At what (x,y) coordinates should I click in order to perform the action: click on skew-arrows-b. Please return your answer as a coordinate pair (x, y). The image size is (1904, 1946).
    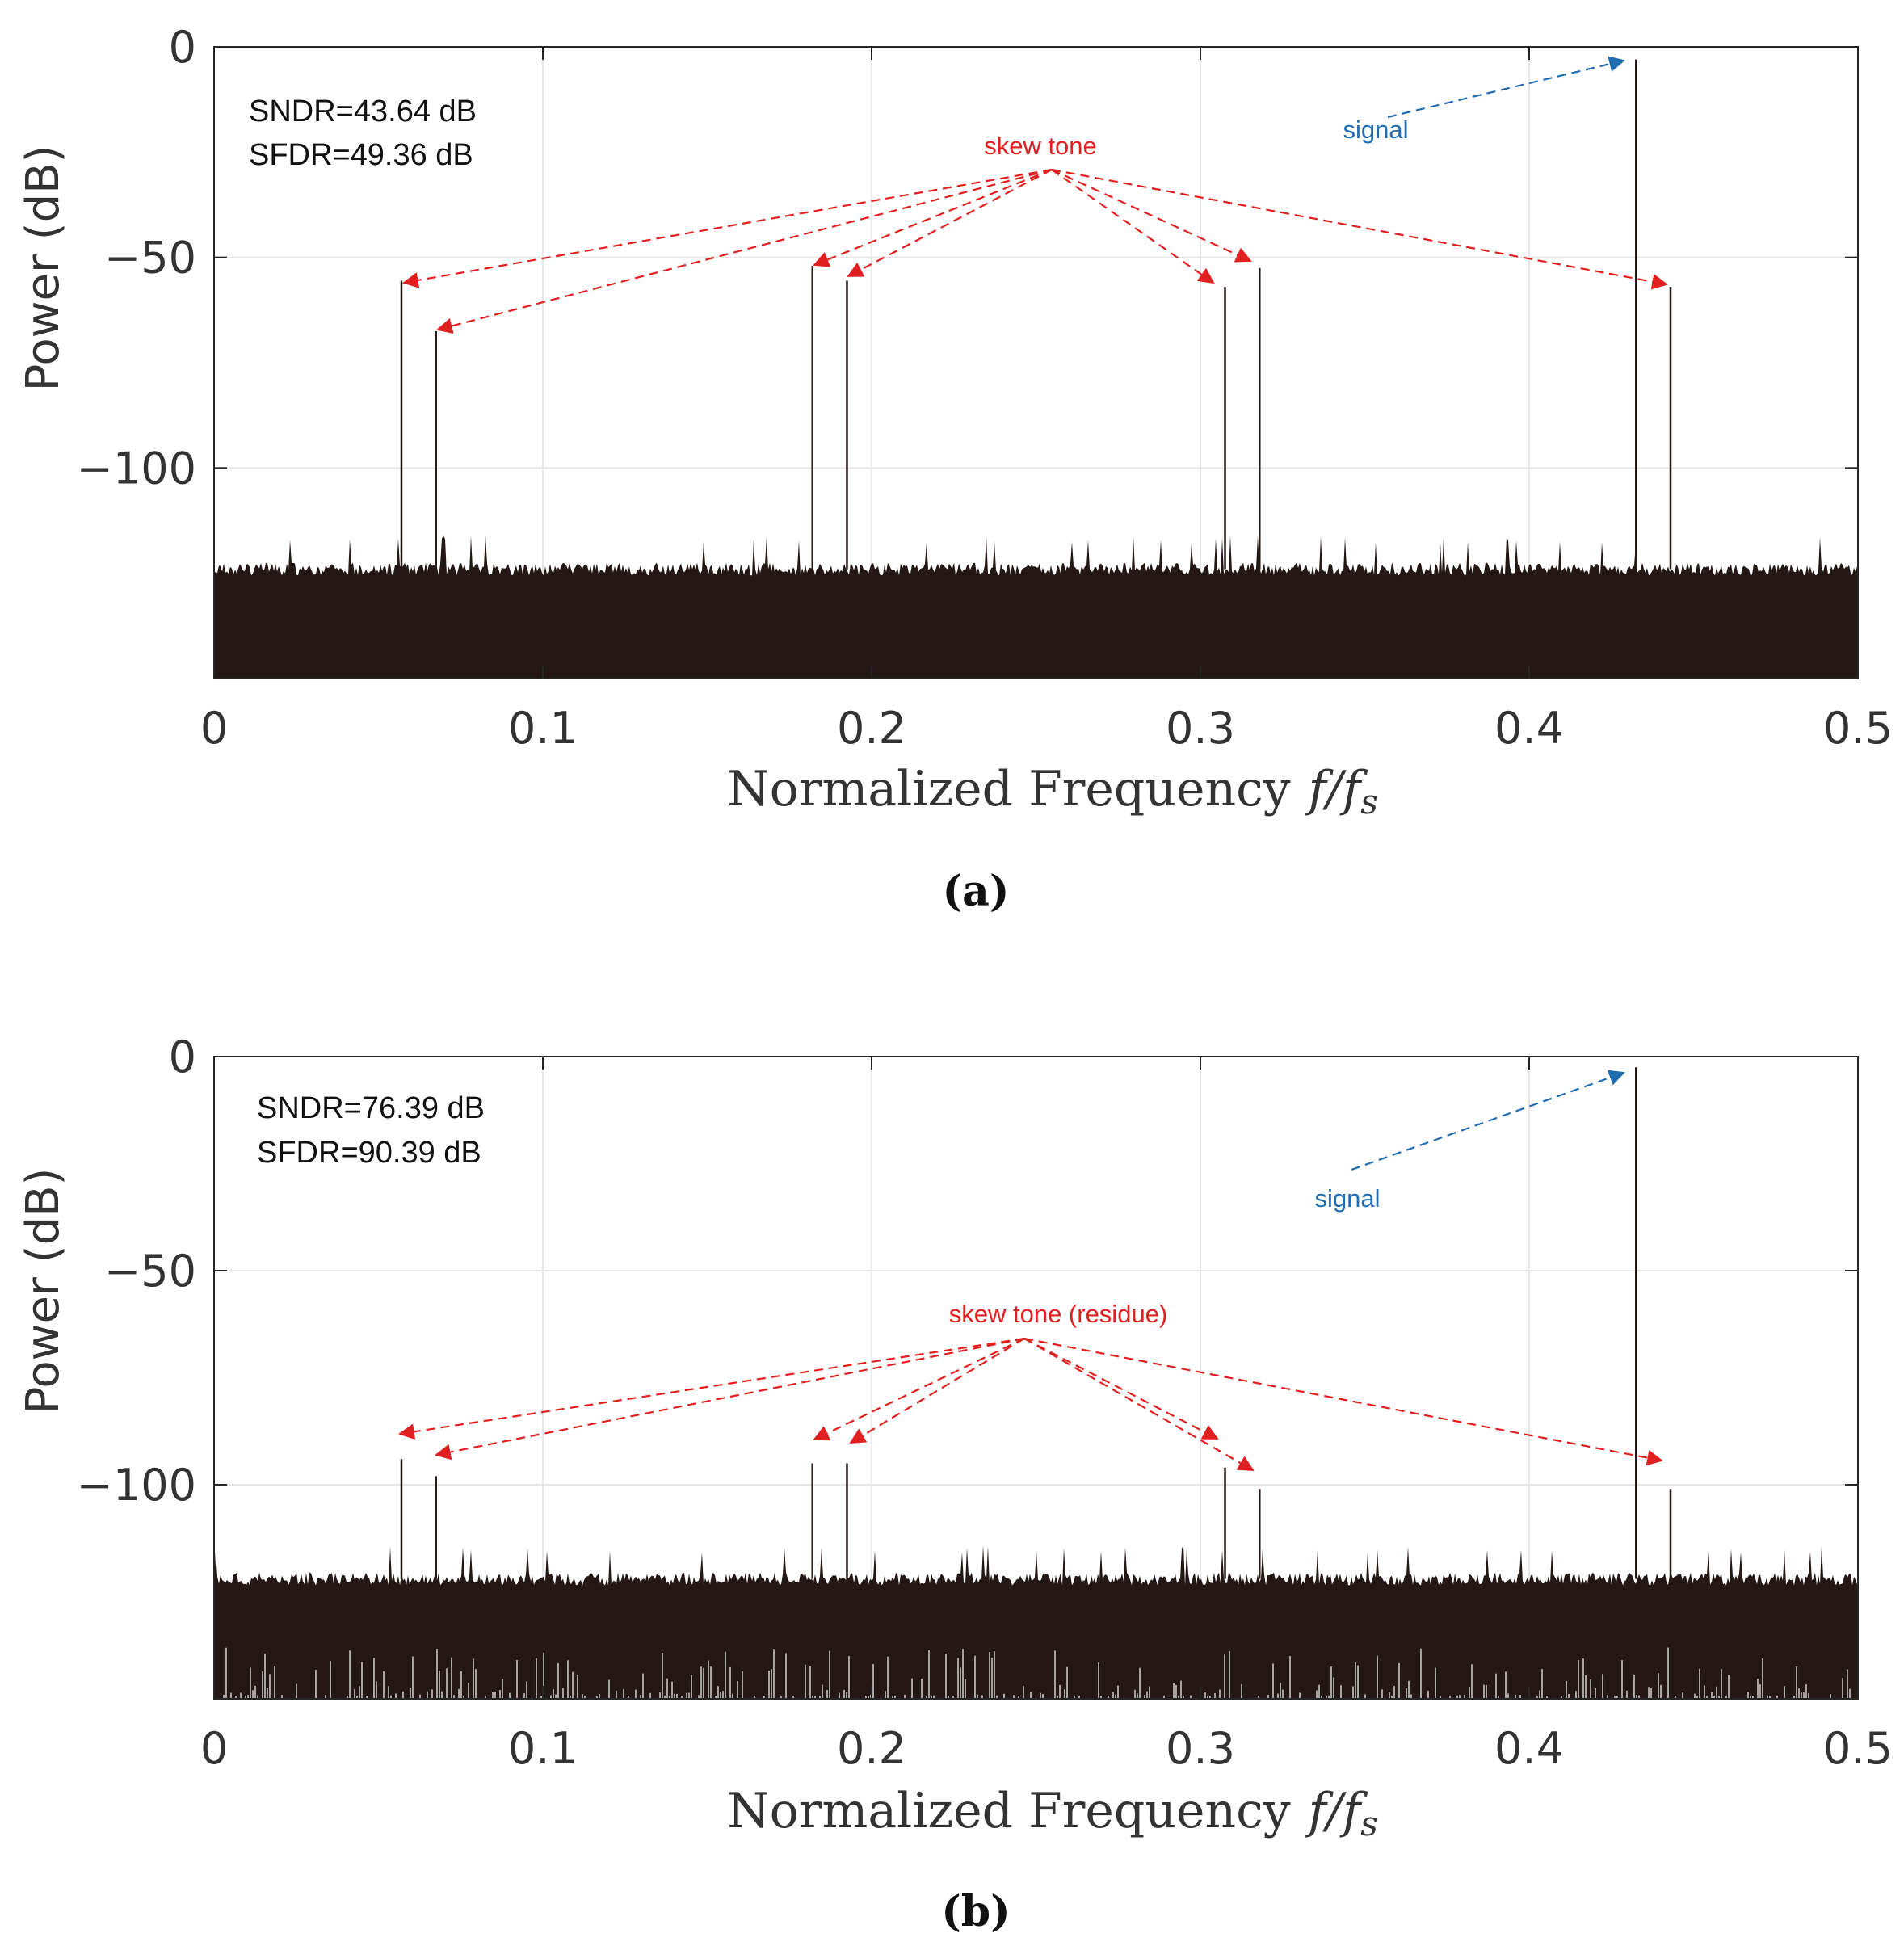
    Looking at the image, I should click on (1030, 1404).